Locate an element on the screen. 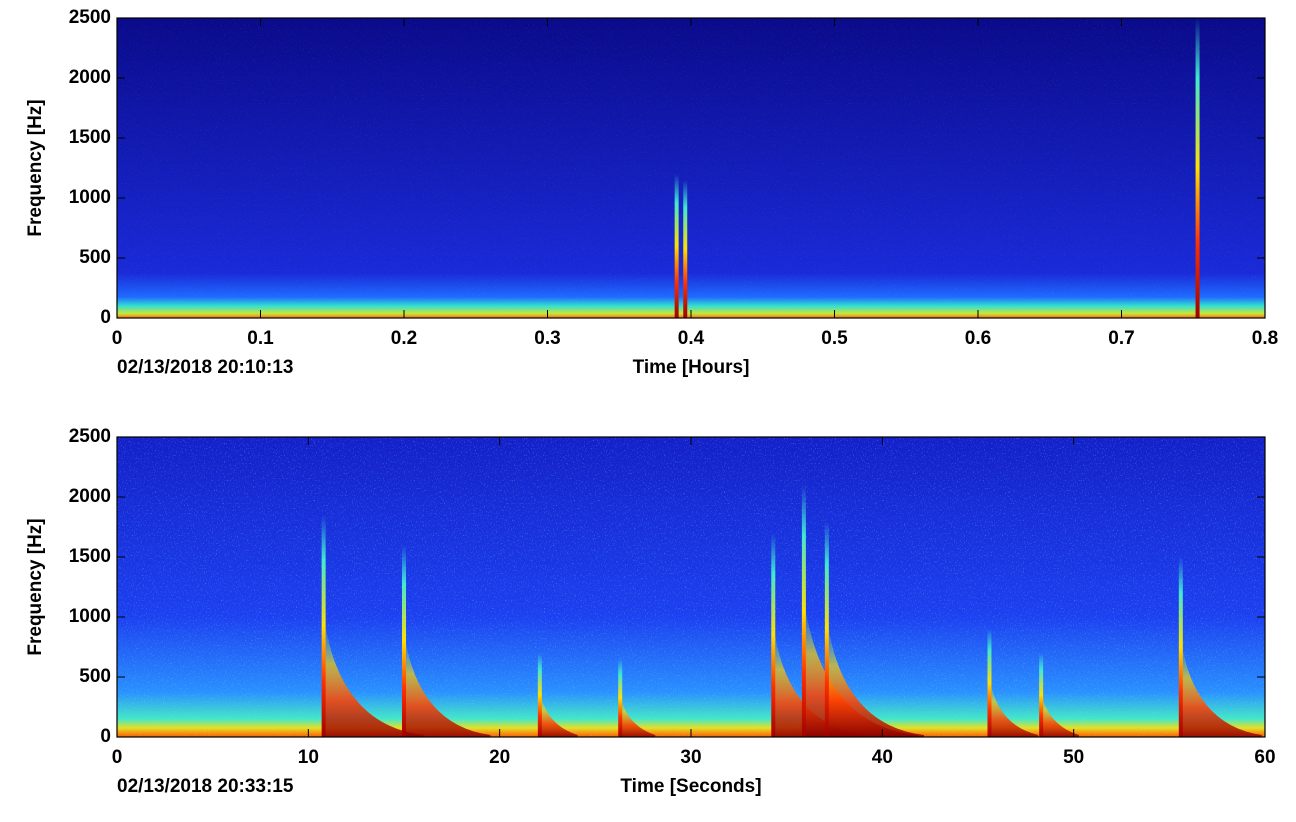  x-tick-label: 10 is located at coordinates (308, 757).